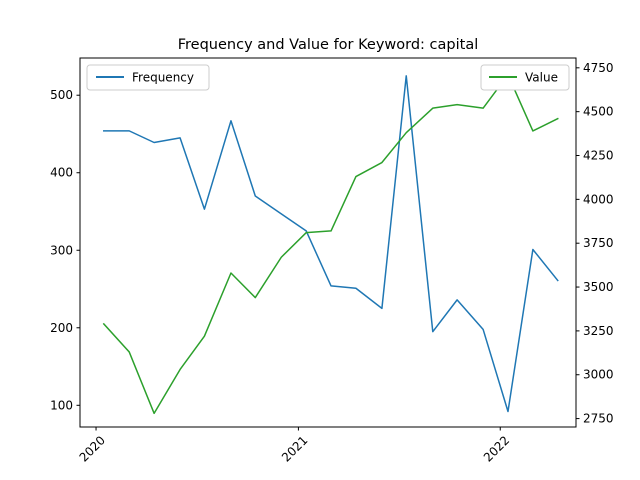 This screenshot has height=480, width=640. Describe the element at coordinates (61, 250) in the screenshot. I see `y-left-tick-label: 300` at that location.